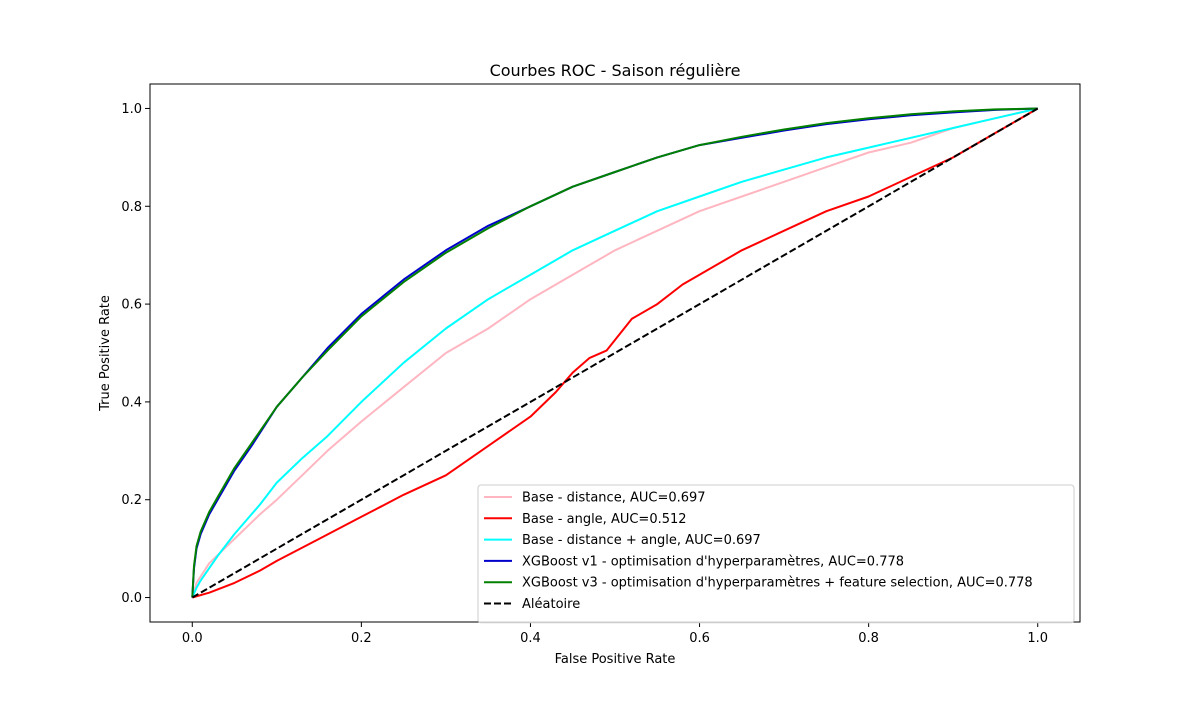 Image resolution: width=1200 pixels, height=704 pixels. Describe the element at coordinates (131, 500) in the screenshot. I see `y-tick-label: 0.2` at that location.